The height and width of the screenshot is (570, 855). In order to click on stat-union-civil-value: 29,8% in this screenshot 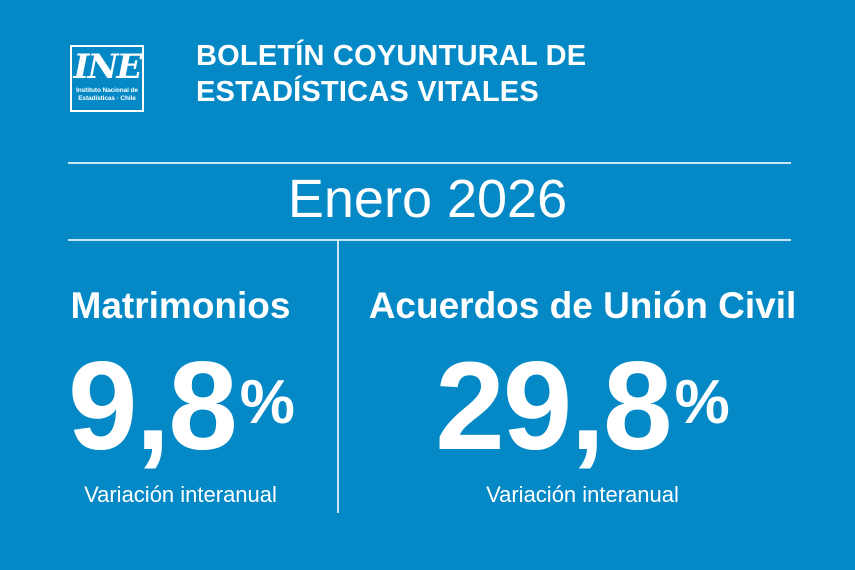, I will do `click(582, 404)`.